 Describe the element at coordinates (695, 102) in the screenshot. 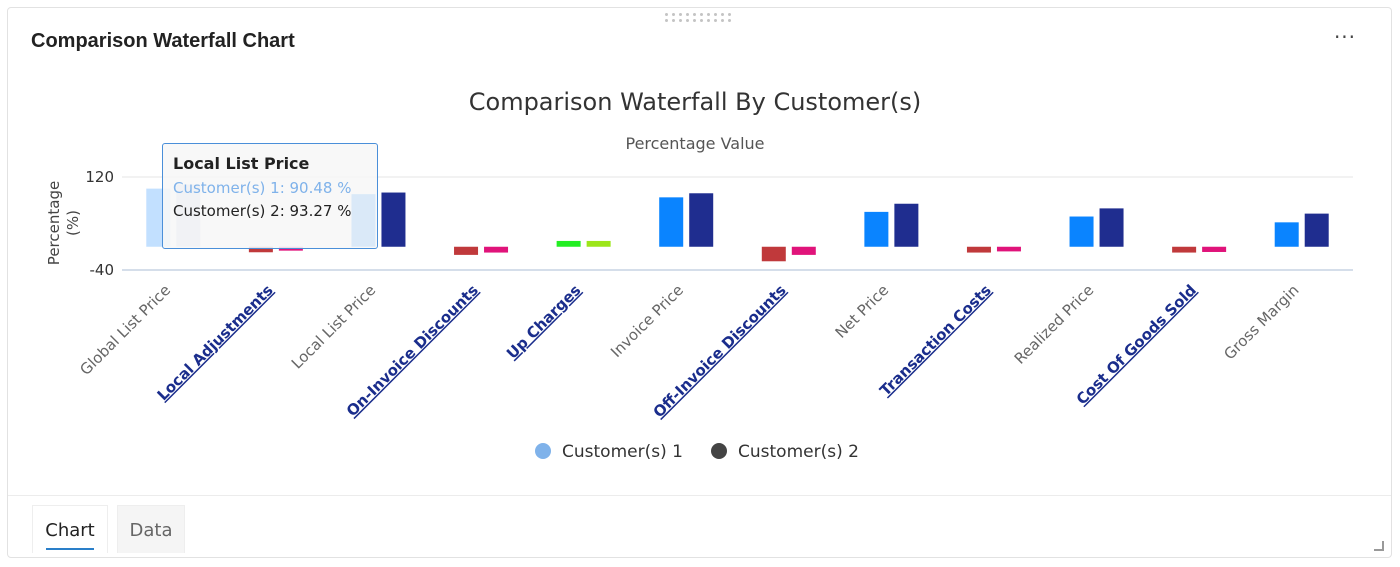

I see `chart-title: Comparison Waterfall By Customer(s)` at that location.